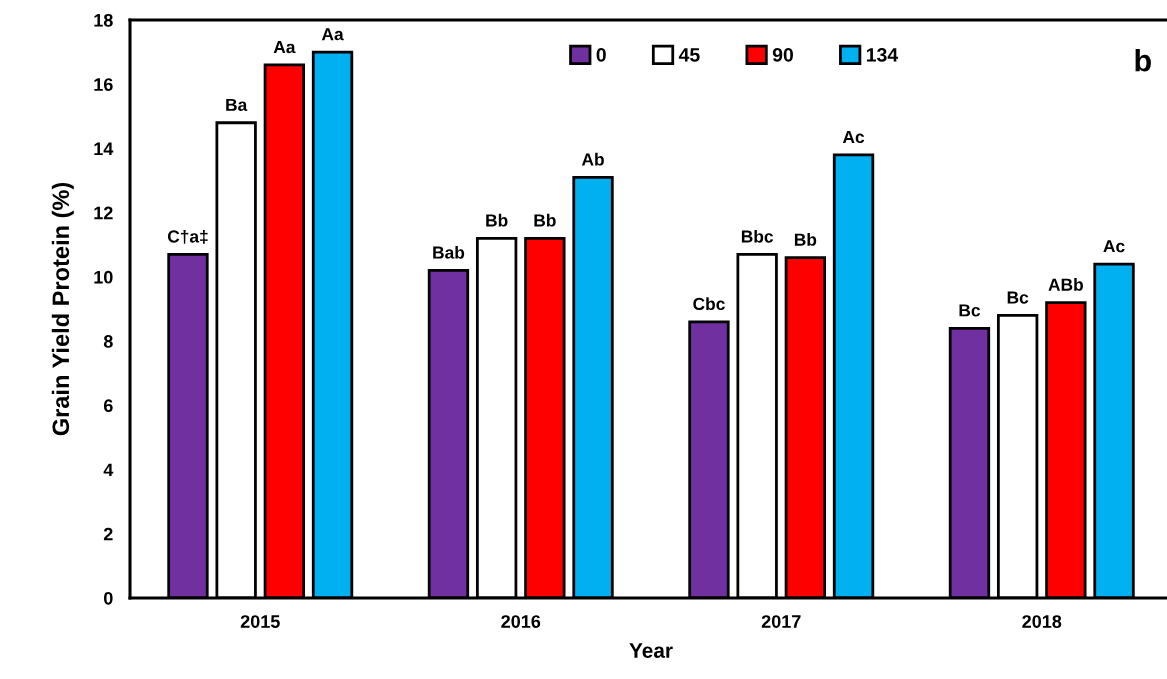 This screenshot has height=679, width=1167. What do you see at coordinates (601, 54) in the screenshot?
I see `legend-label: 0` at bounding box center [601, 54].